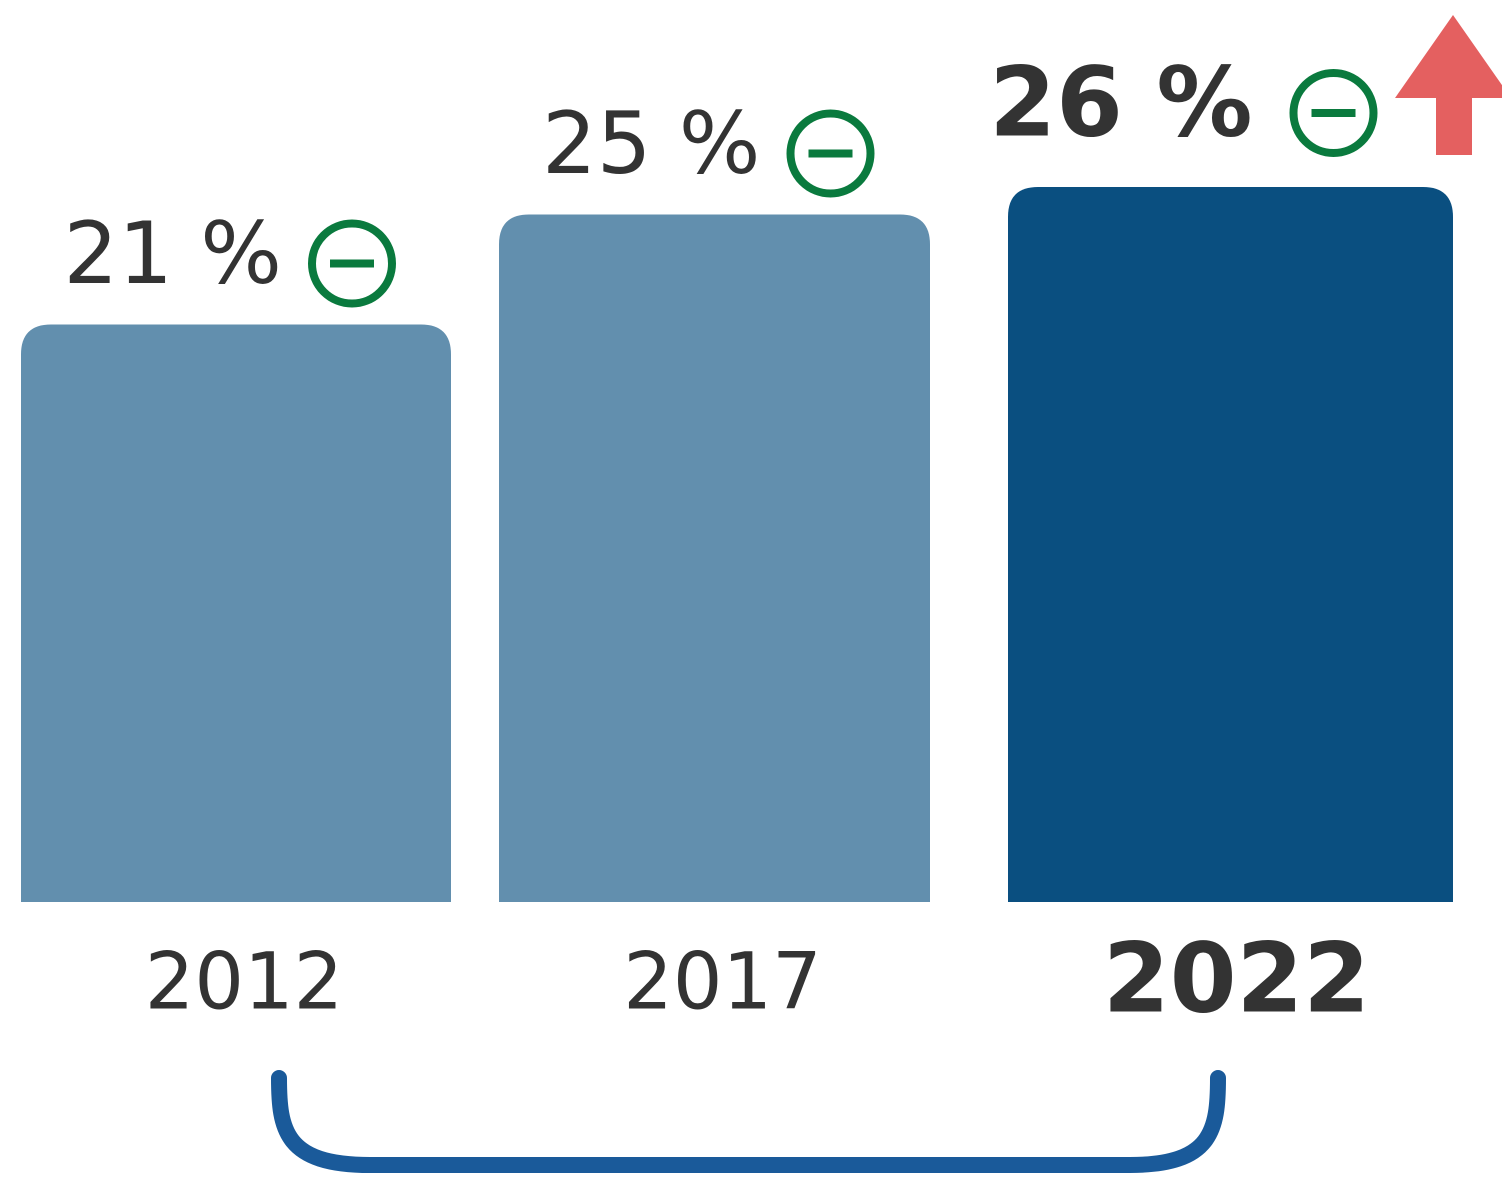 Image resolution: width=1502 pixels, height=1177 pixels. Describe the element at coordinates (244, 982) in the screenshot. I see `x-tick-label: 2012` at that location.